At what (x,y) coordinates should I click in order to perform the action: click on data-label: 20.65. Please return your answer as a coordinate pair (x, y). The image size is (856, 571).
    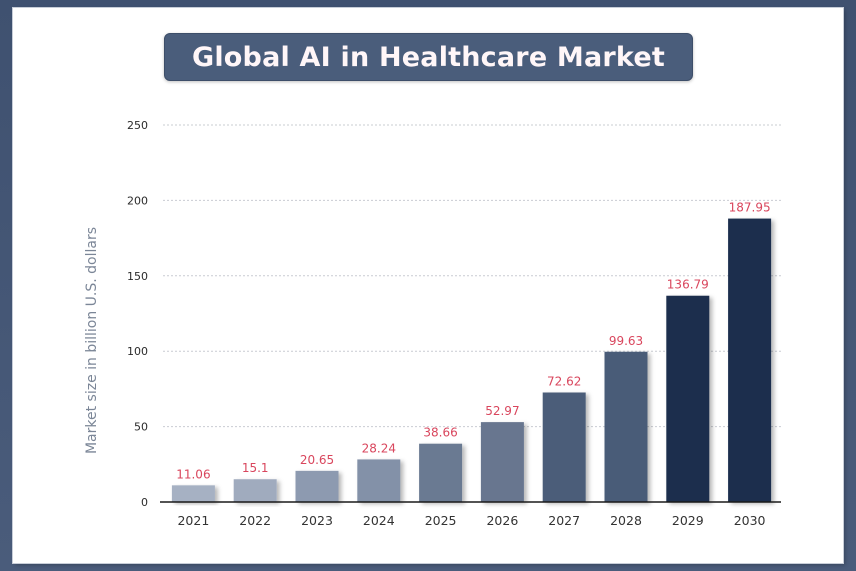
    Looking at the image, I should click on (317, 460).